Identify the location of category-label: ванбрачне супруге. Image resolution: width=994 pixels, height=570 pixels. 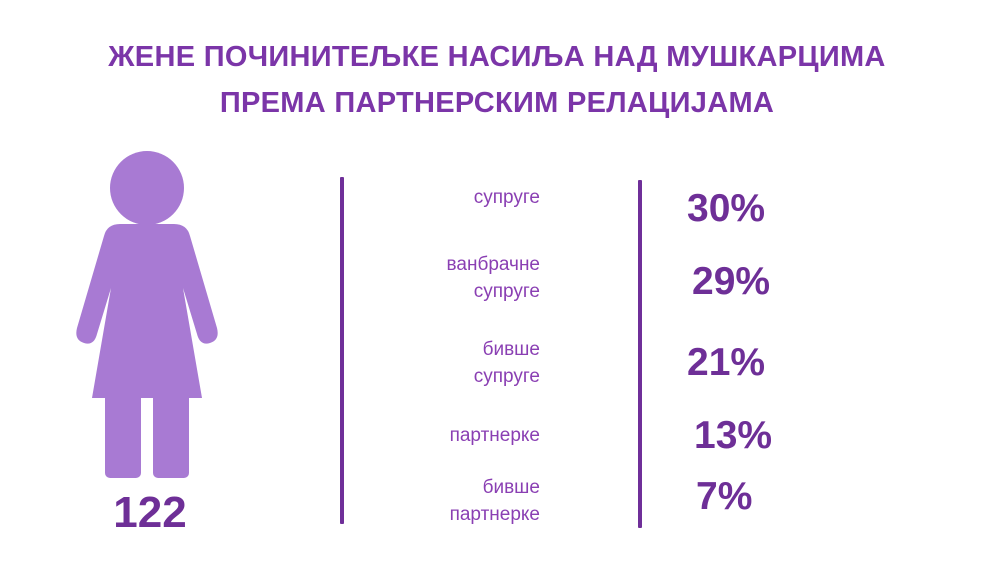
(430, 278).